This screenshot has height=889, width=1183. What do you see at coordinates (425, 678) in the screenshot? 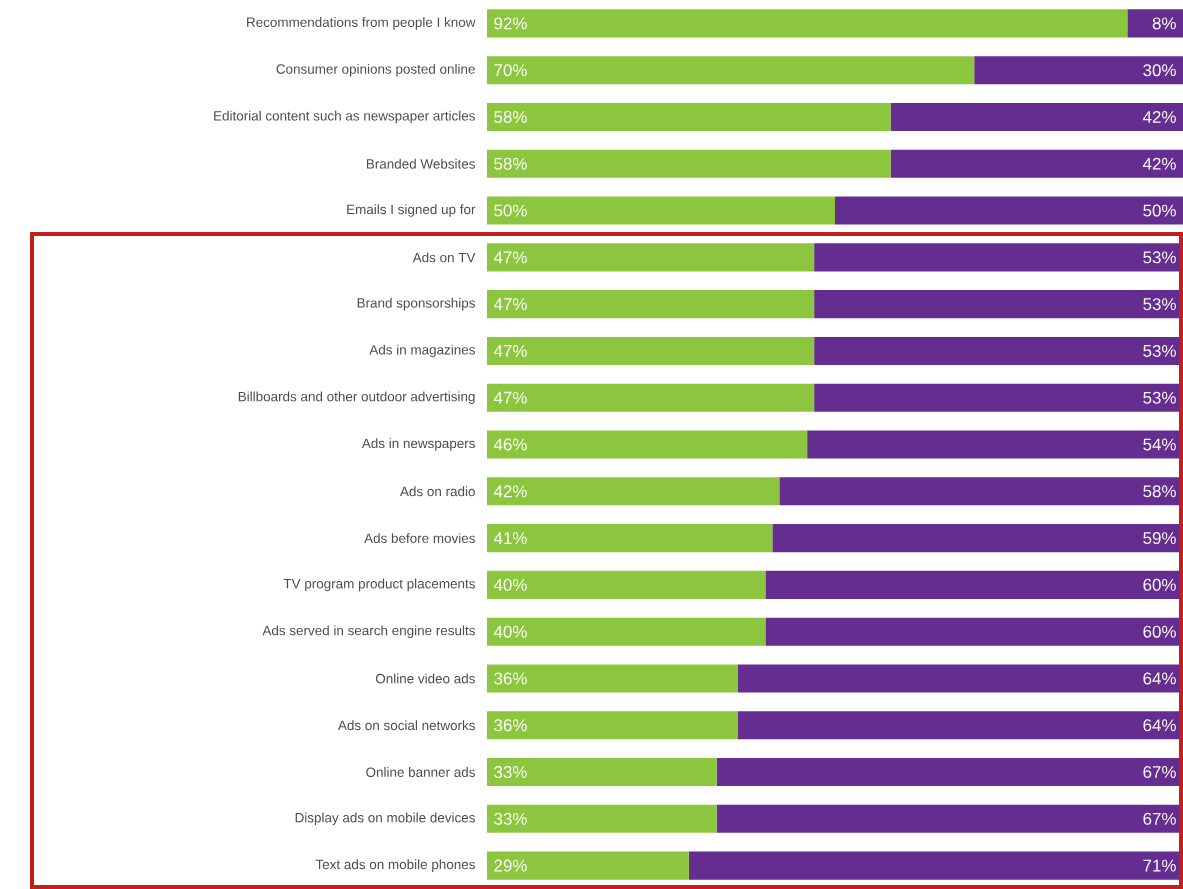
I see `y-tick-label: Online video ads` at bounding box center [425, 678].